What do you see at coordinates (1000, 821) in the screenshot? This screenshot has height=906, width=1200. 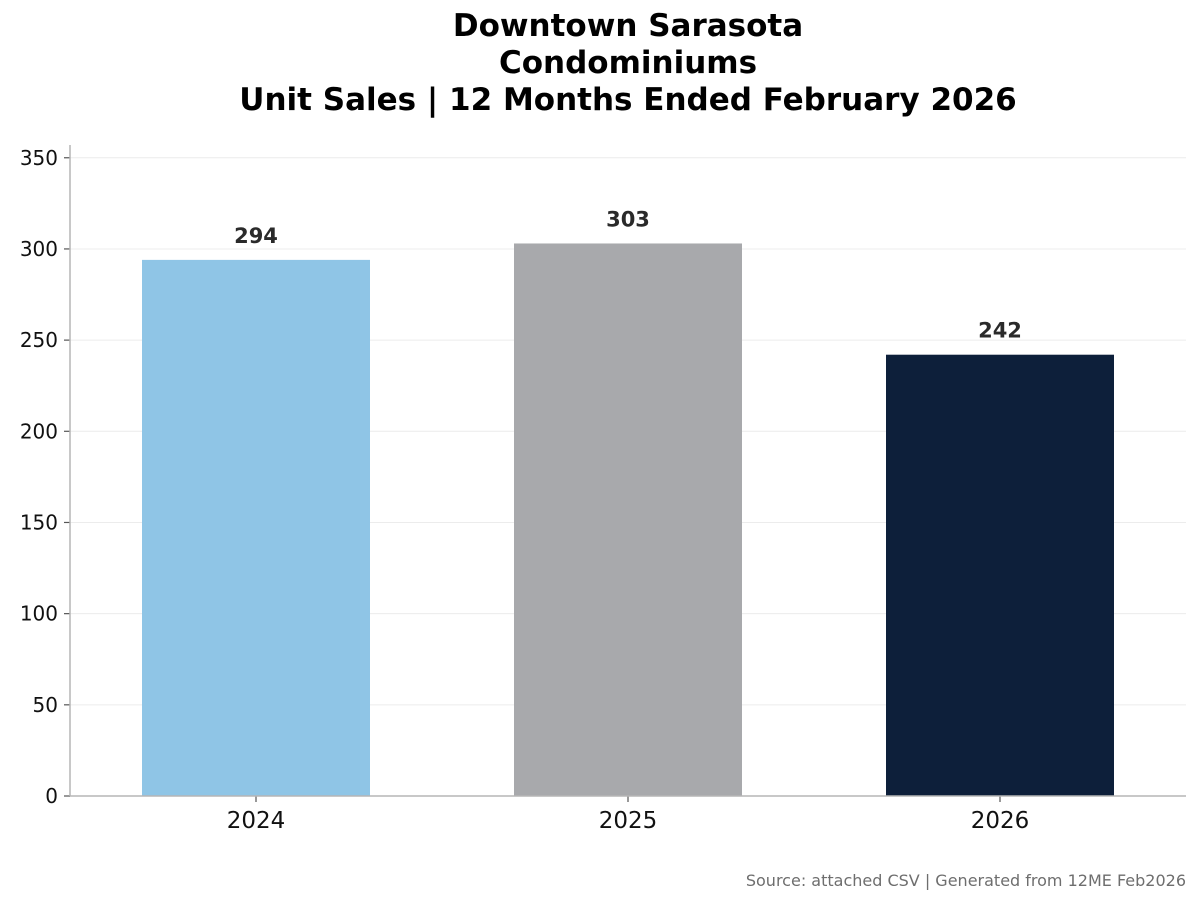 I see `x-tick-label: 2026` at bounding box center [1000, 821].